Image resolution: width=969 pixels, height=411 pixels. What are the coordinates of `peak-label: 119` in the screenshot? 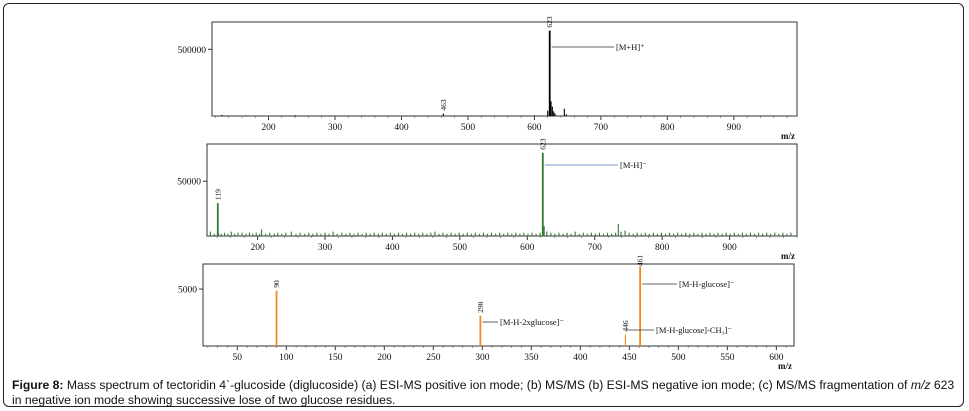 It's located at (217, 194).